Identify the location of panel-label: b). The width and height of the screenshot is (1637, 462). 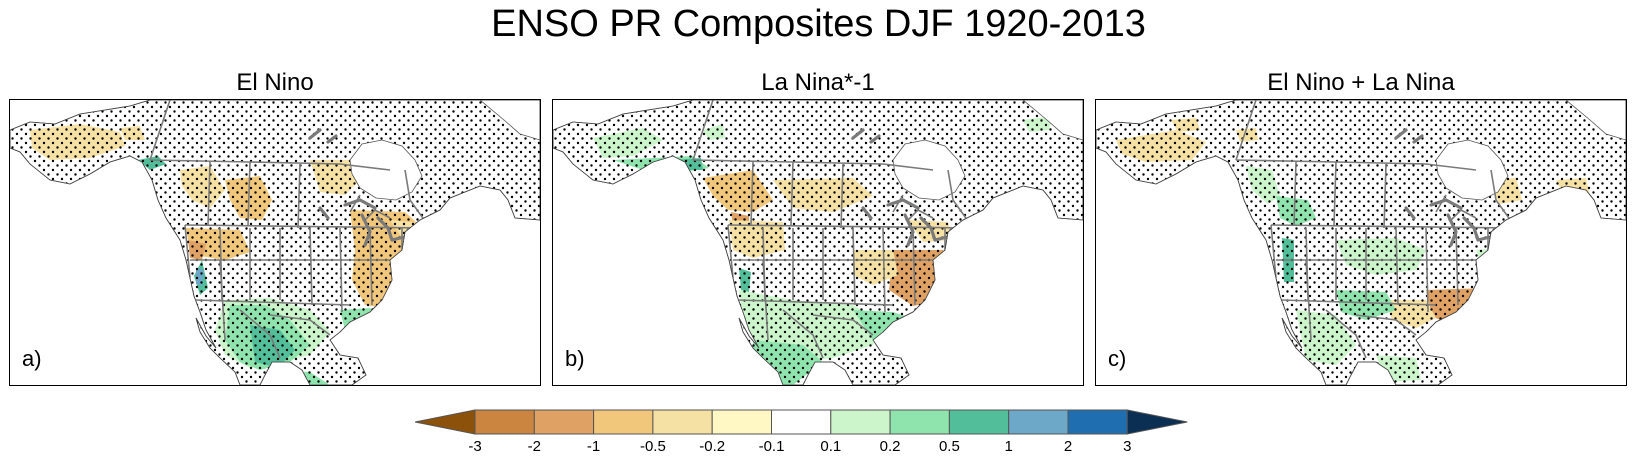
(575, 358).